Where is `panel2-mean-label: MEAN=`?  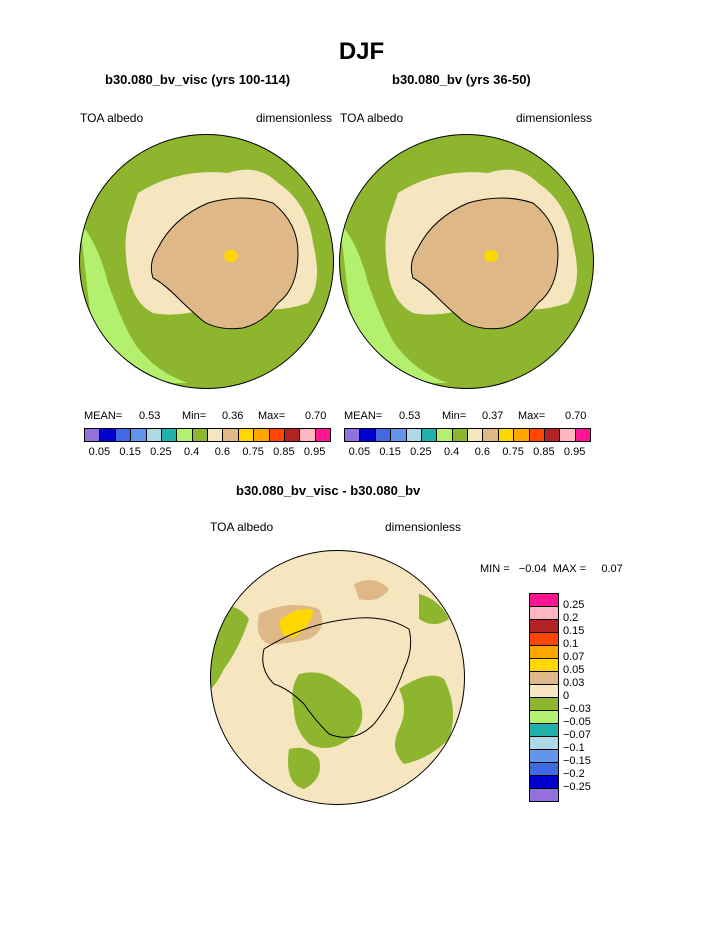
panel2-mean-label: MEAN= is located at coordinates (363, 416).